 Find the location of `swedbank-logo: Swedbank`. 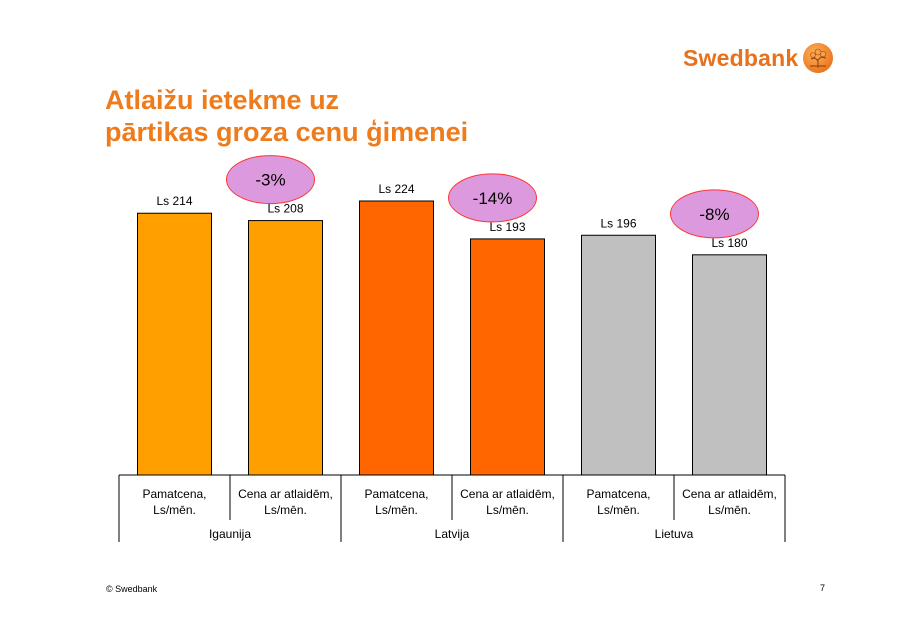

swedbank-logo: Swedbank is located at coordinates (758, 58).